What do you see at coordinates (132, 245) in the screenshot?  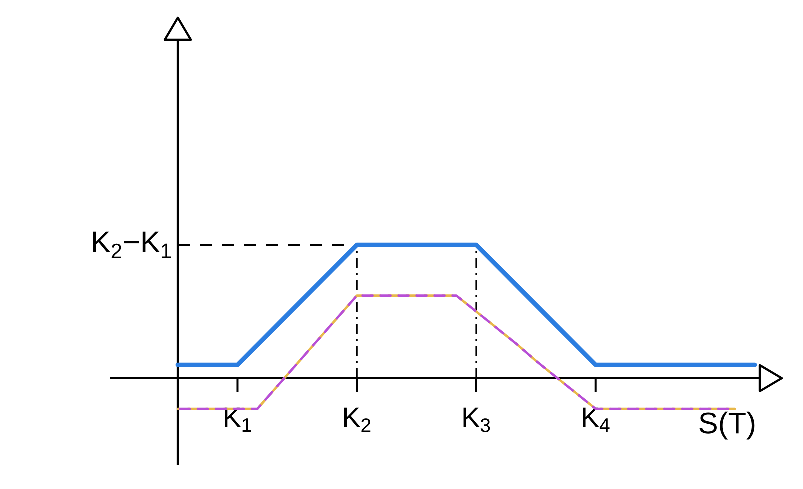 I see `ref-line-label: K$_{2}$−K$_{1}$` at bounding box center [132, 245].